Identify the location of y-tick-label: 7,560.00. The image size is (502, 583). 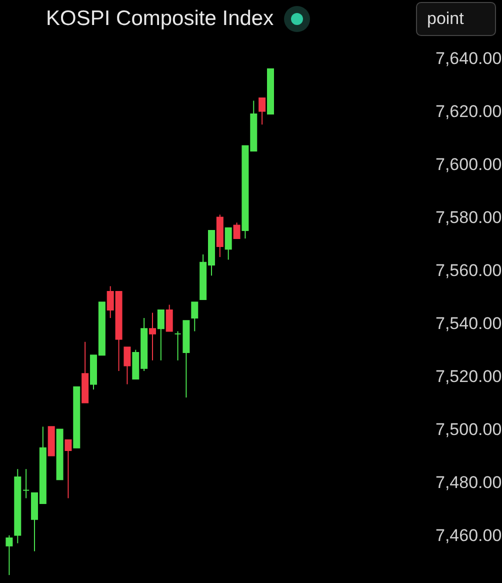
(469, 270).